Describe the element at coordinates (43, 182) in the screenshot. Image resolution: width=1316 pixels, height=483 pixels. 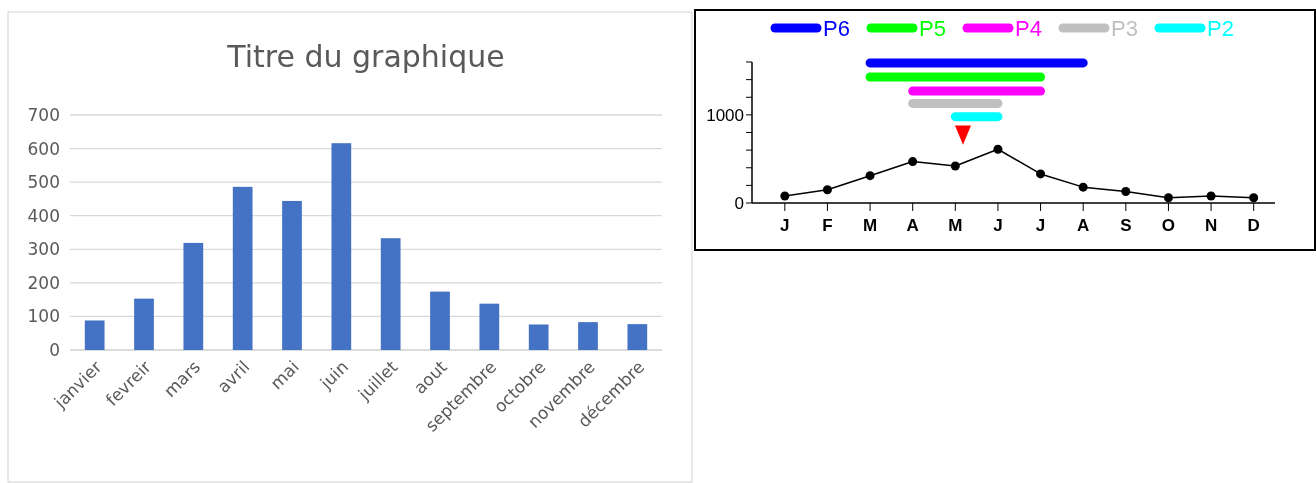
I see `y-tick-label: 500` at that location.